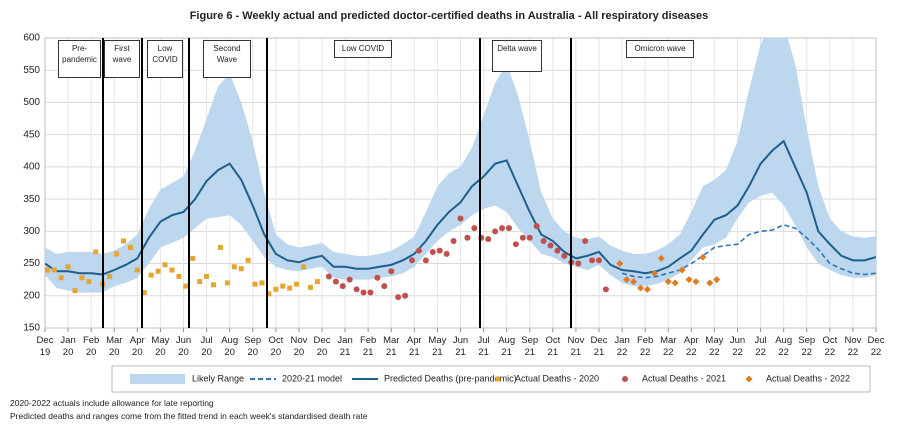 The width and height of the screenshot is (898, 428). I want to click on x-tick-label: Feb 22, so click(645, 346).